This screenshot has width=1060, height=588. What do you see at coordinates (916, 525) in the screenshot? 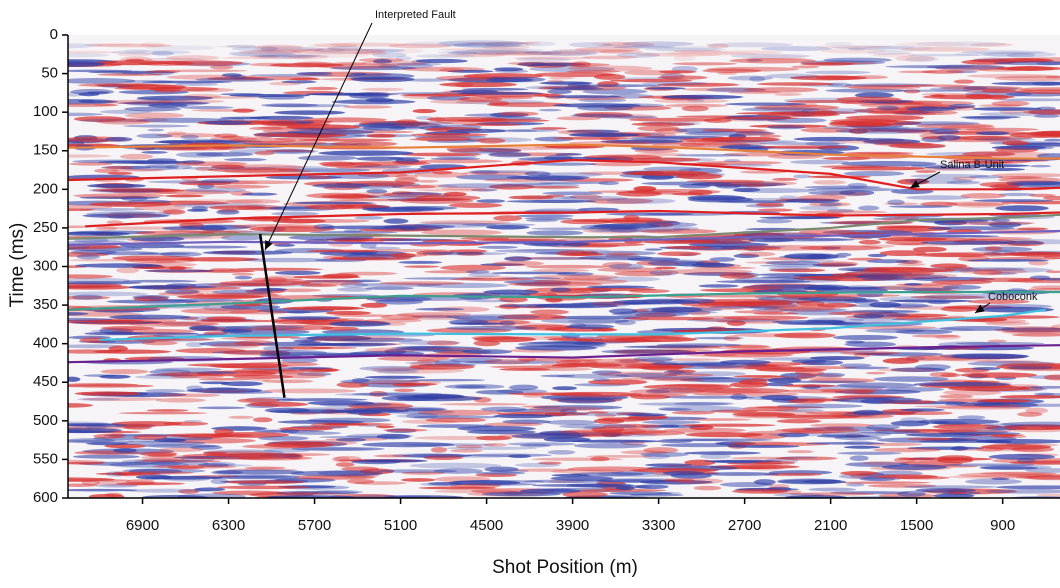
I see `x-tick-label: 1500` at bounding box center [916, 525].